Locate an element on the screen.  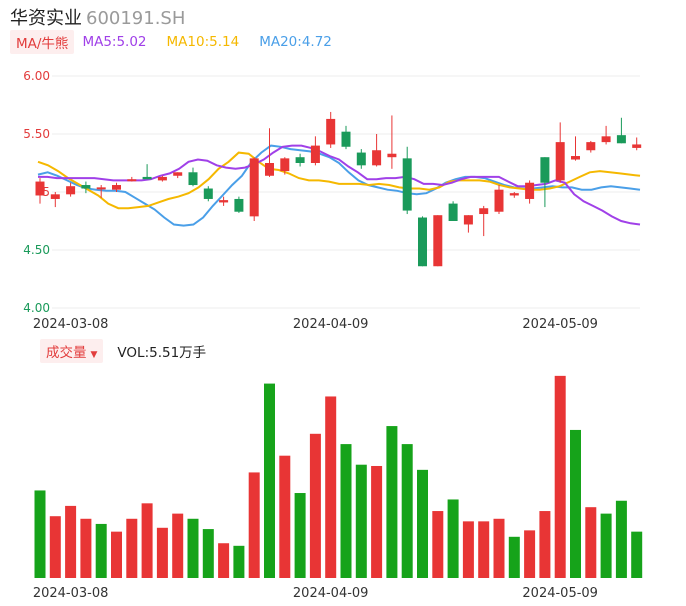
x-tick-label: 2024-05-09 is located at coordinates (560, 324).